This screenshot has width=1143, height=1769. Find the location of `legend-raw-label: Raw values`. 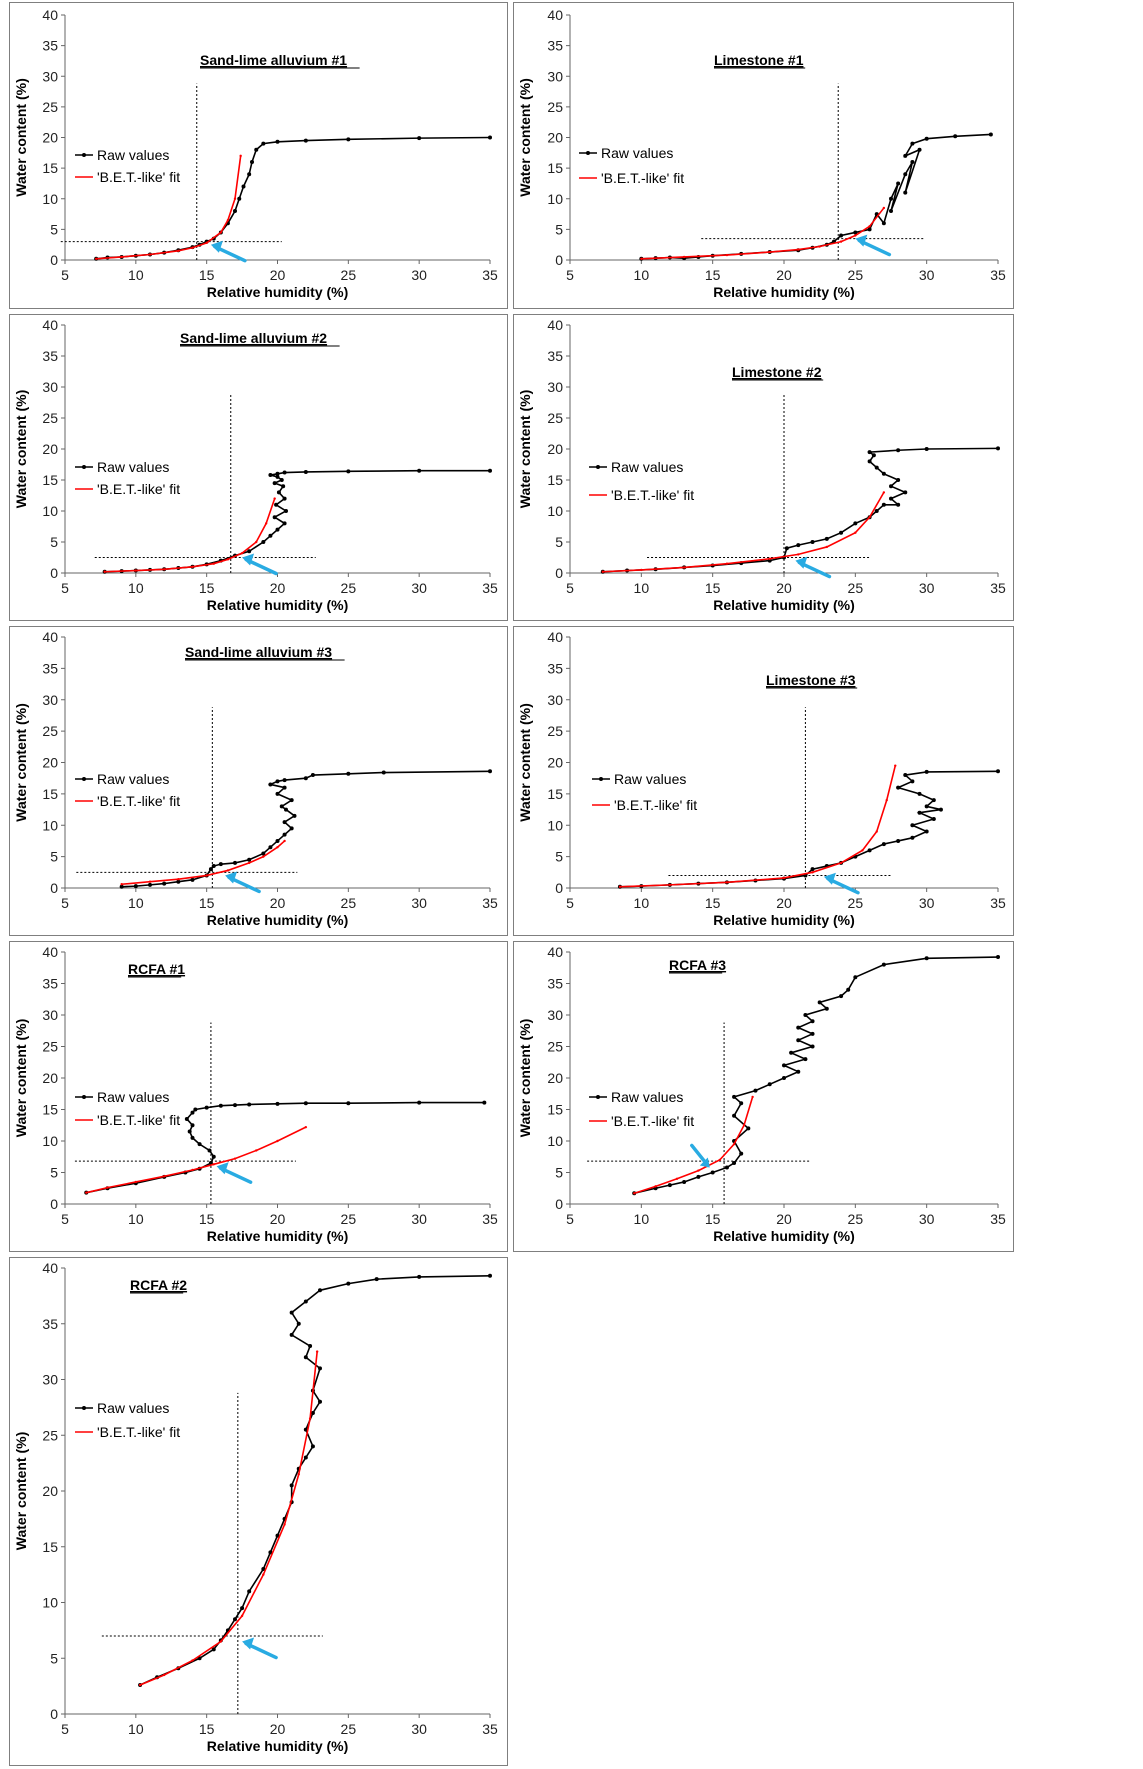

legend-raw-label: Raw values is located at coordinates (637, 153).